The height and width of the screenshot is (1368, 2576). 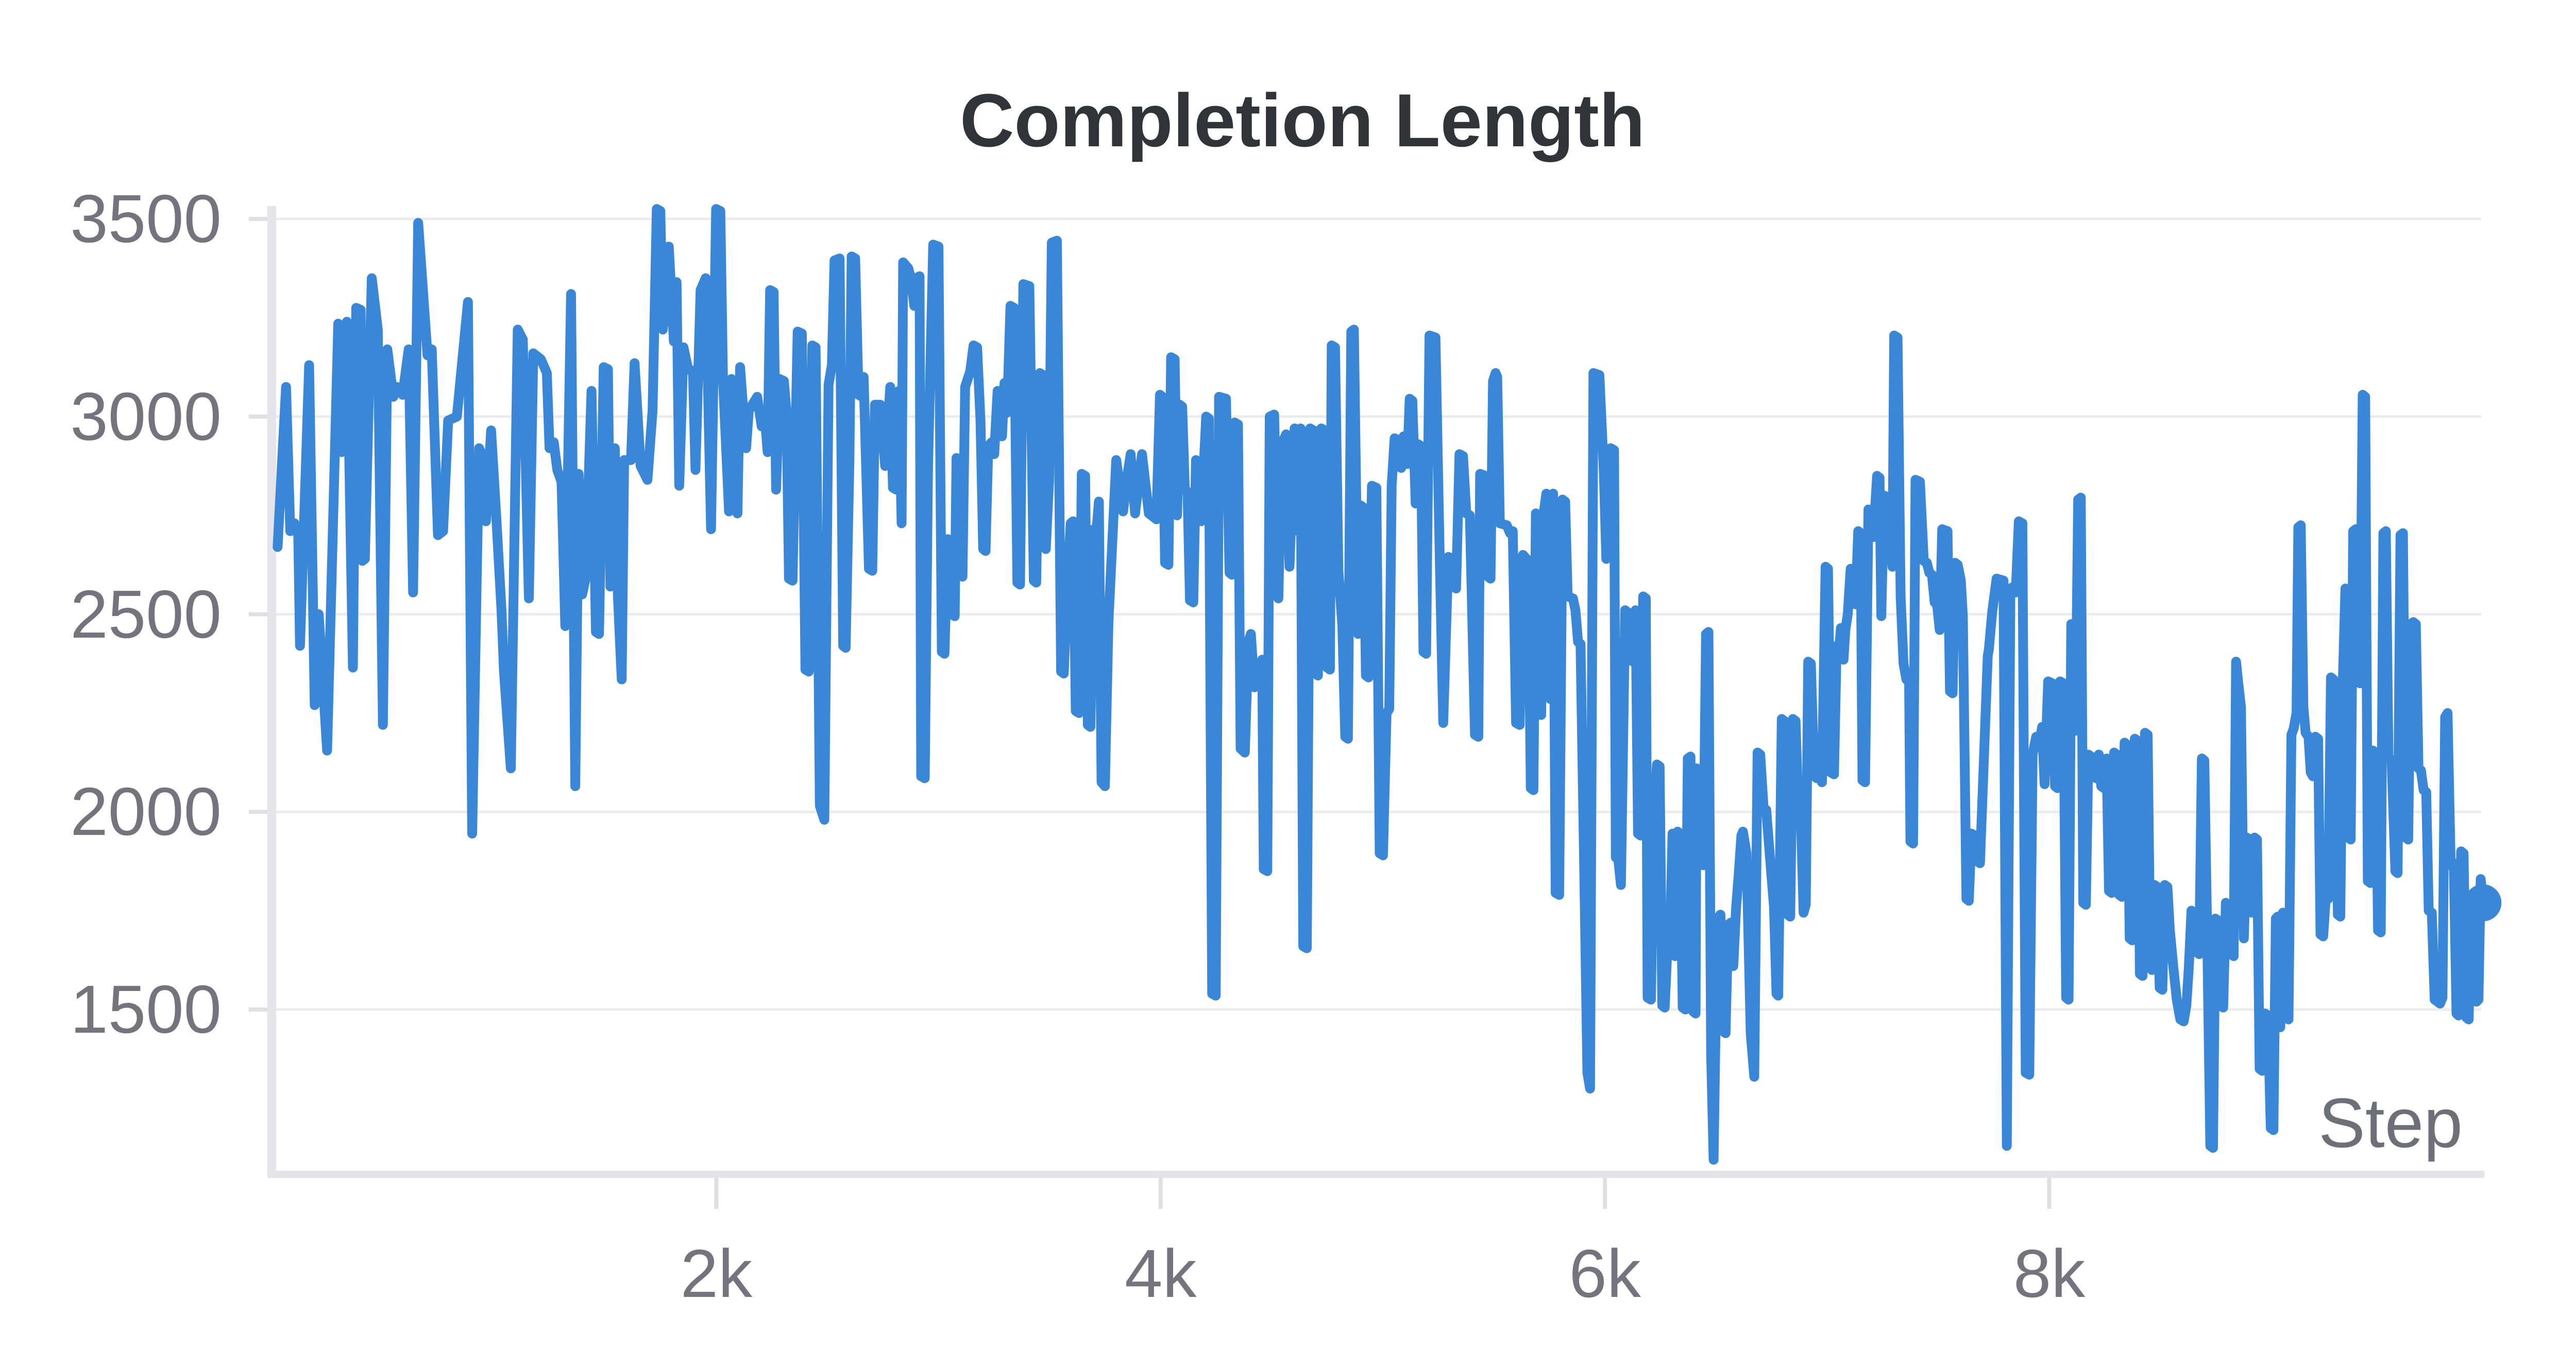 What do you see at coordinates (1375, 1174) in the screenshot?
I see `x-axis-bar` at bounding box center [1375, 1174].